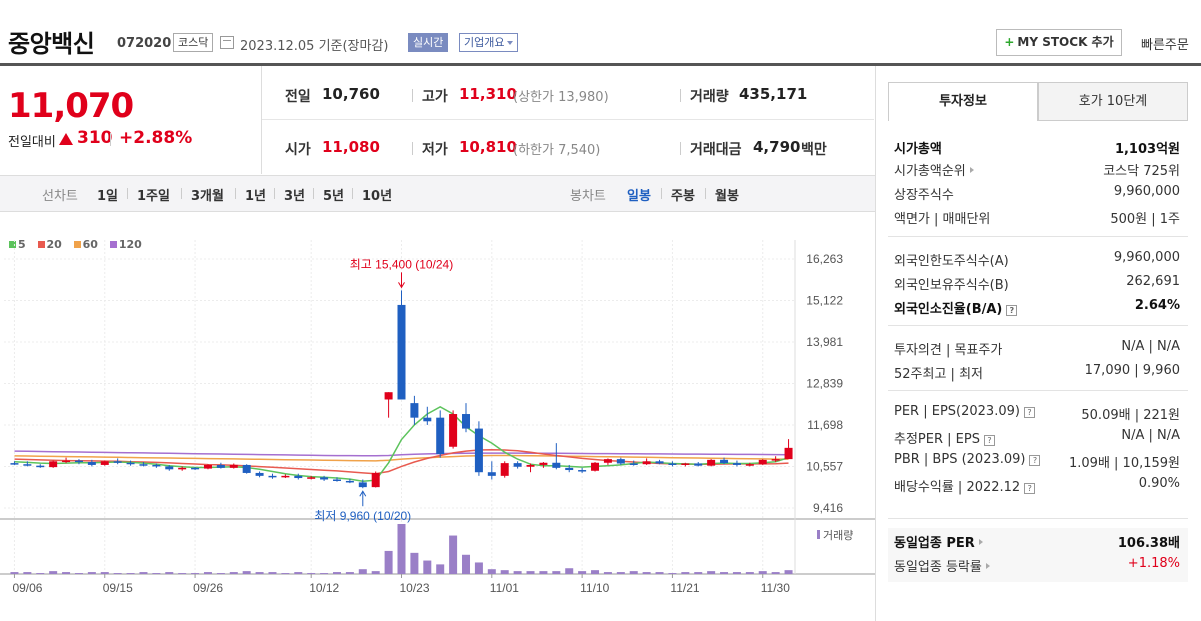  Describe the element at coordinates (428, 42) in the screenshot. I see `realtime-button: 실시간` at that location.